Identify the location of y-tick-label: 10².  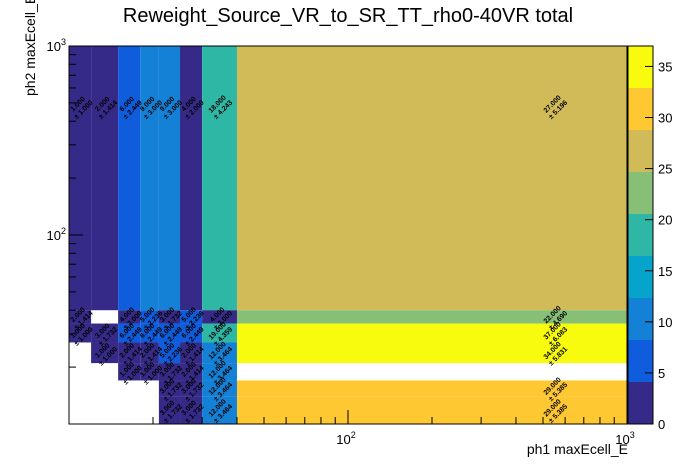
(56, 234).